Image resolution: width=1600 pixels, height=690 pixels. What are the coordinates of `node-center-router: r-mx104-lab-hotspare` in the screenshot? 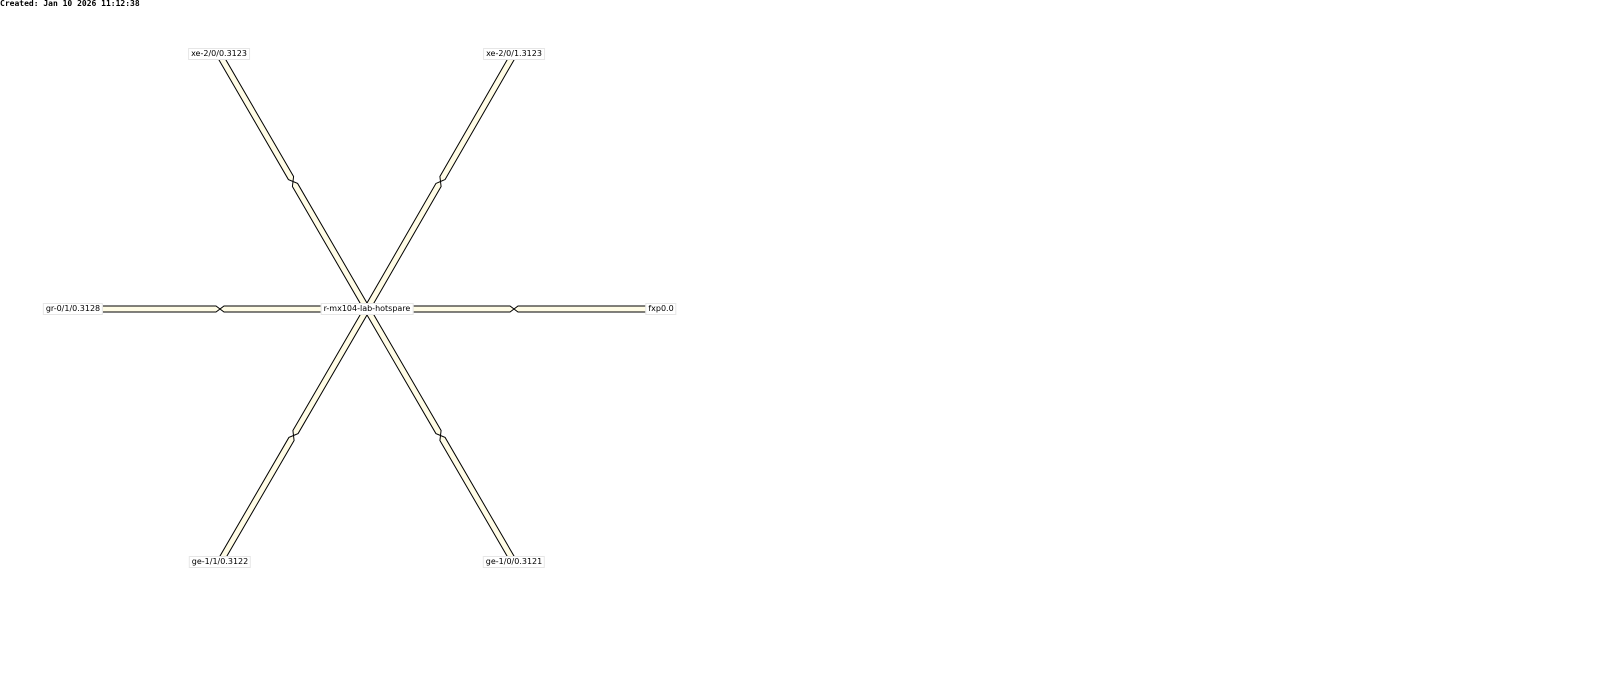 It's located at (367, 309).